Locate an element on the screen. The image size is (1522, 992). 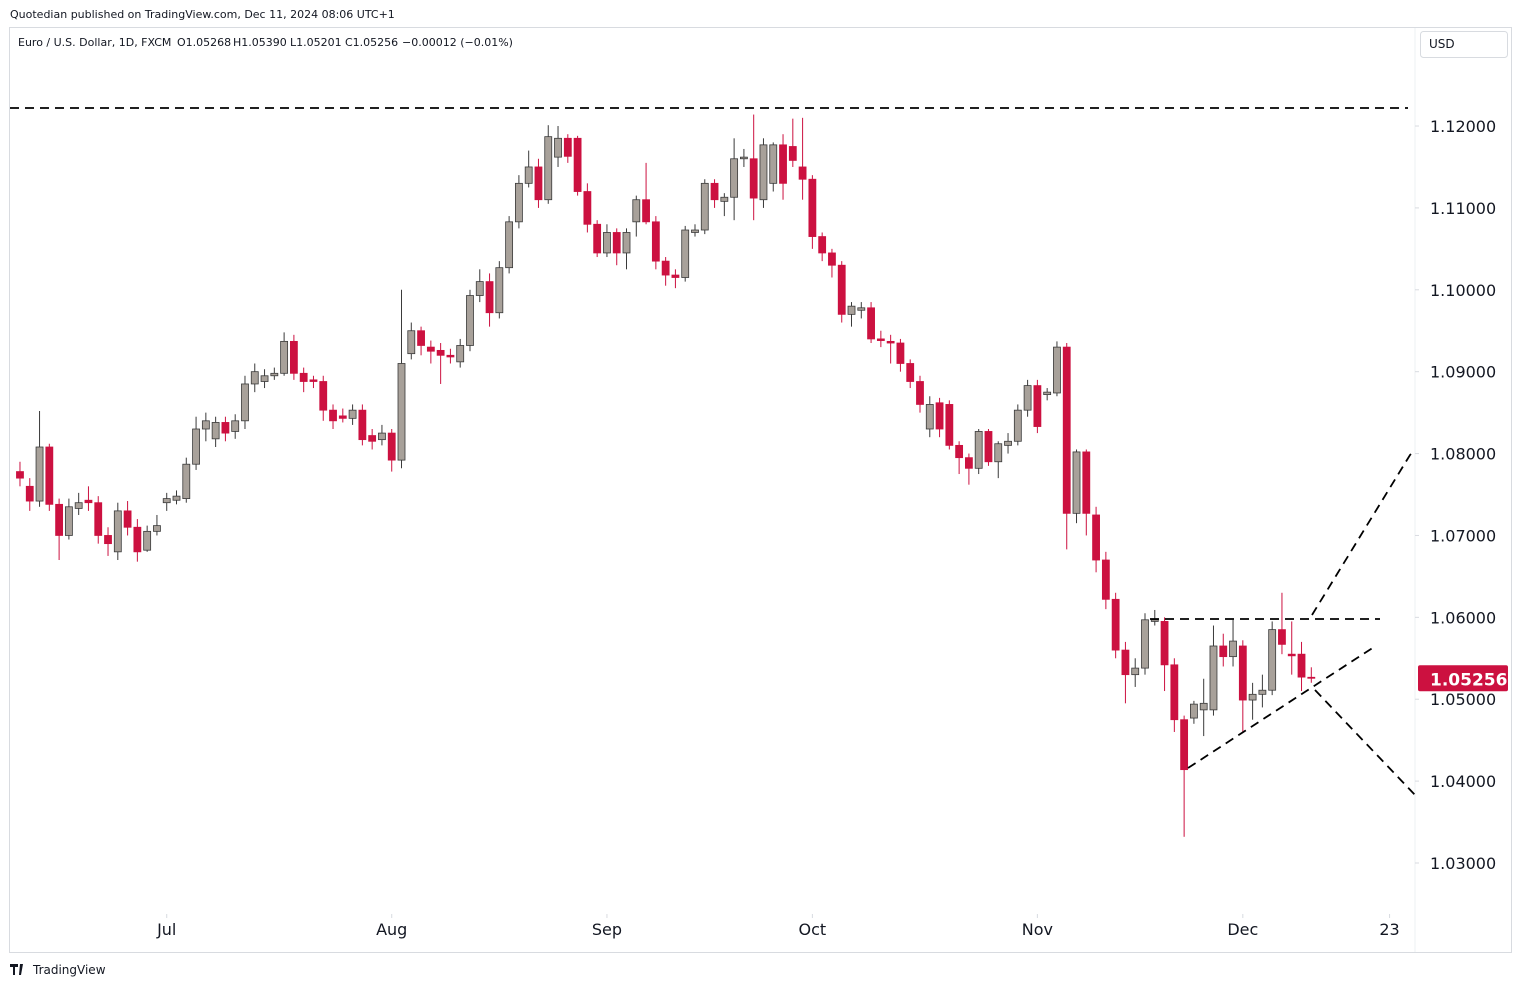
legend-change: −0.00012 (−0.01%) is located at coordinates (457, 42).